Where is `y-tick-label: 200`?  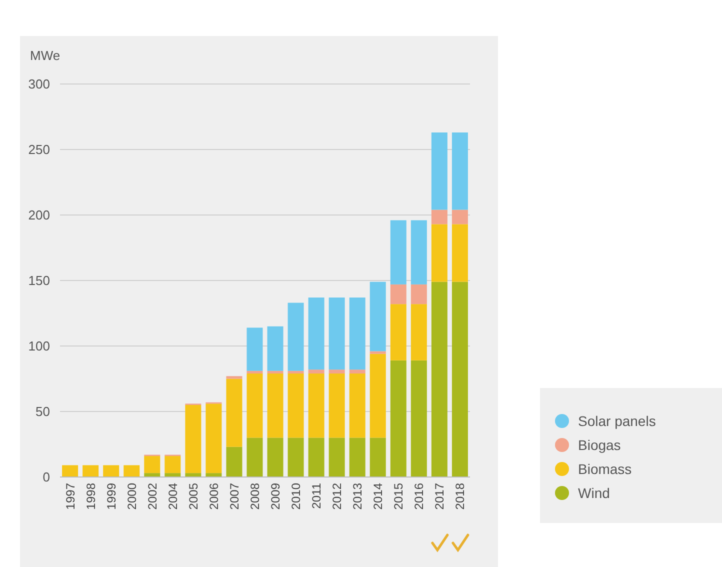 y-tick-label: 200 is located at coordinates (39, 215).